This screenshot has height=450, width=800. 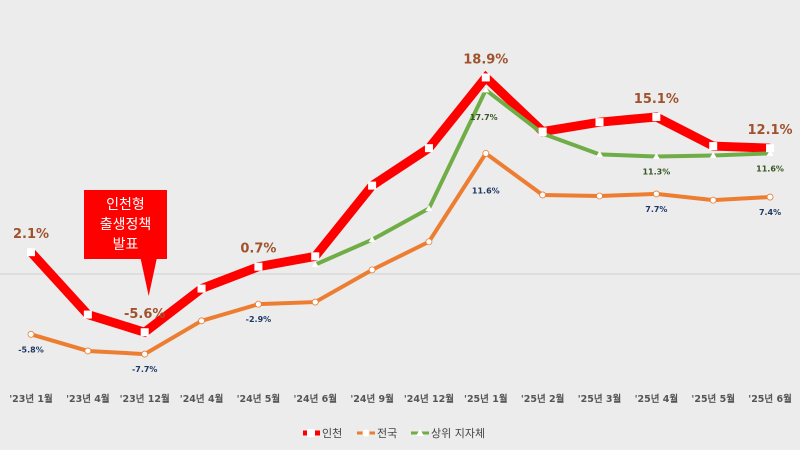 What do you see at coordinates (485, 59) in the screenshot?
I see `data-label: 18.9%` at bounding box center [485, 59].